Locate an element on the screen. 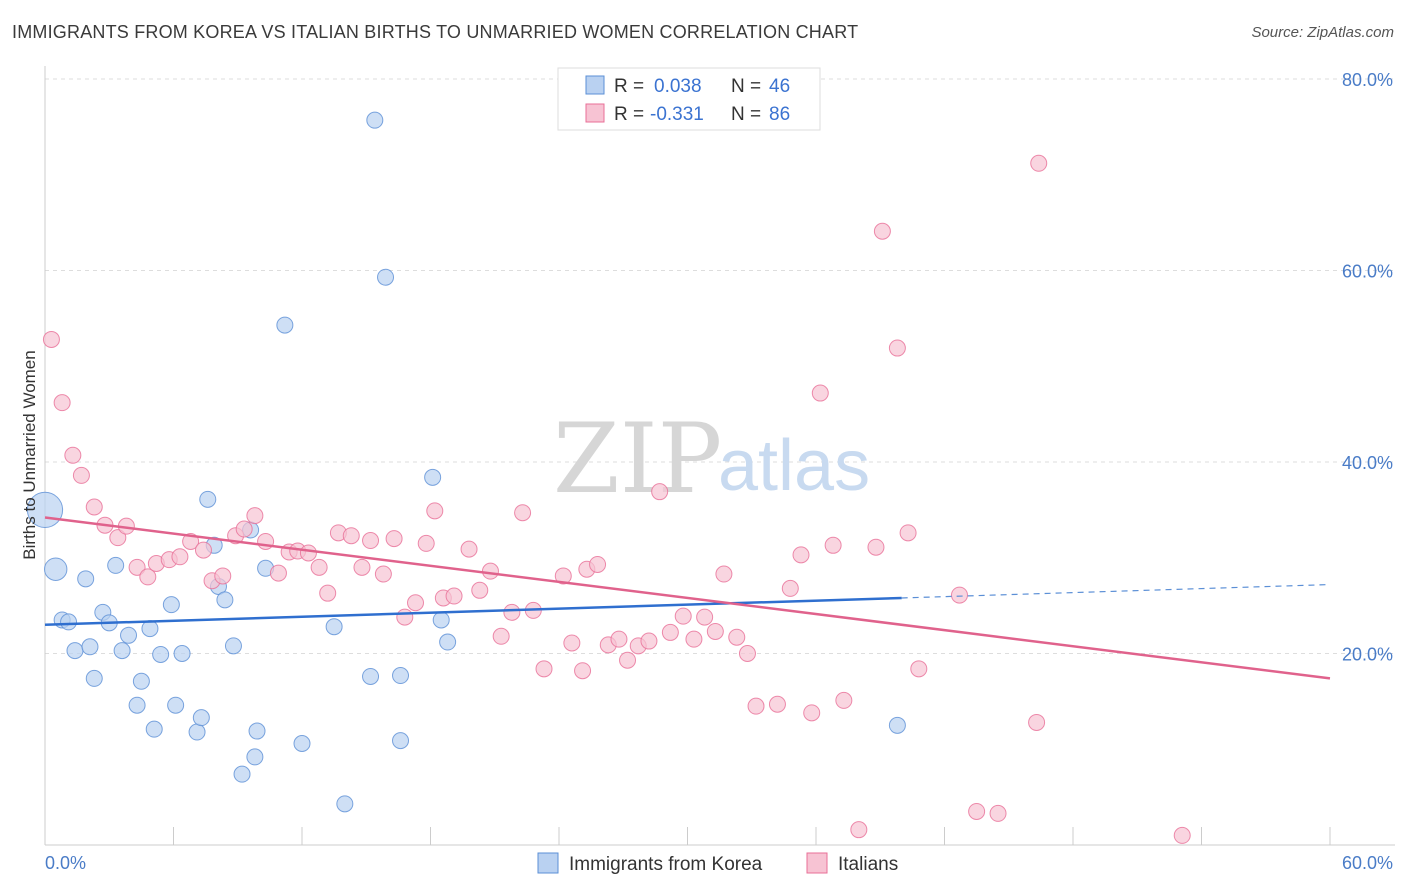 The height and width of the screenshot is (892, 1406). legend-n-label-2: N = is located at coordinates (746, 114).